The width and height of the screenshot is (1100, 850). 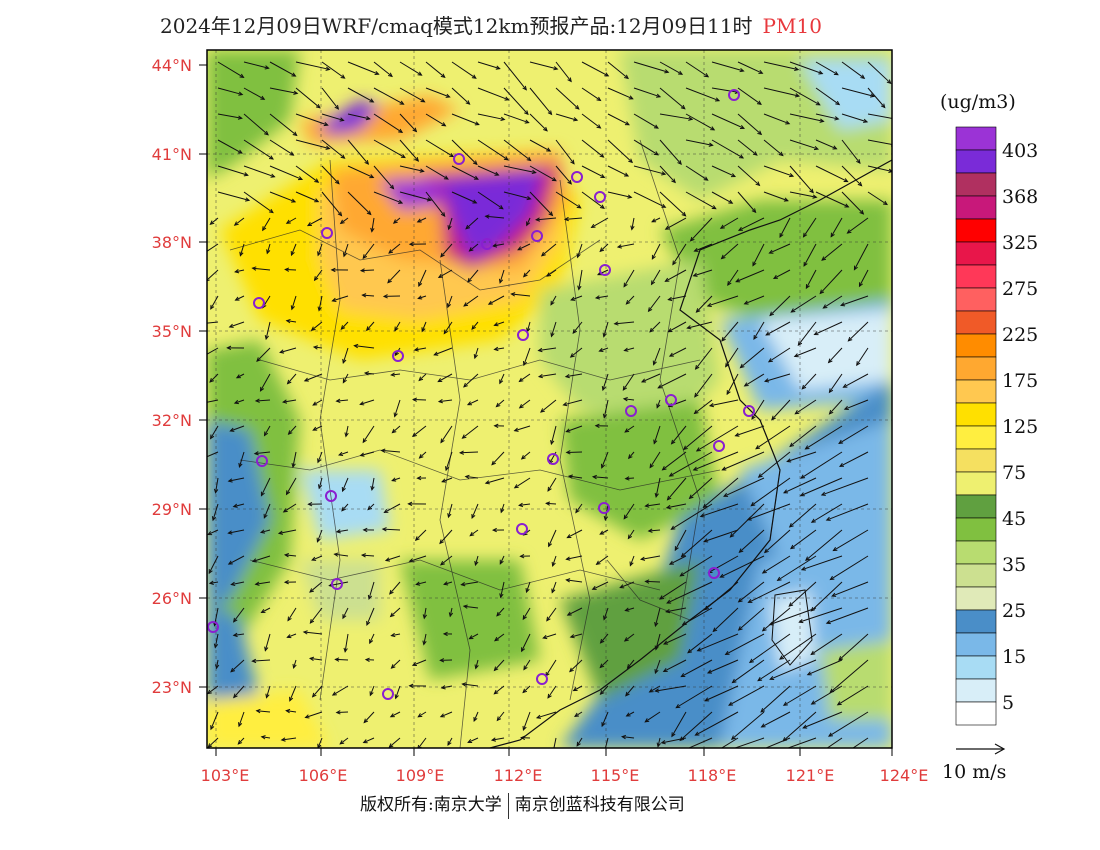 What do you see at coordinates (1008, 703) in the screenshot?
I see `legend-level-label: 5` at bounding box center [1008, 703].